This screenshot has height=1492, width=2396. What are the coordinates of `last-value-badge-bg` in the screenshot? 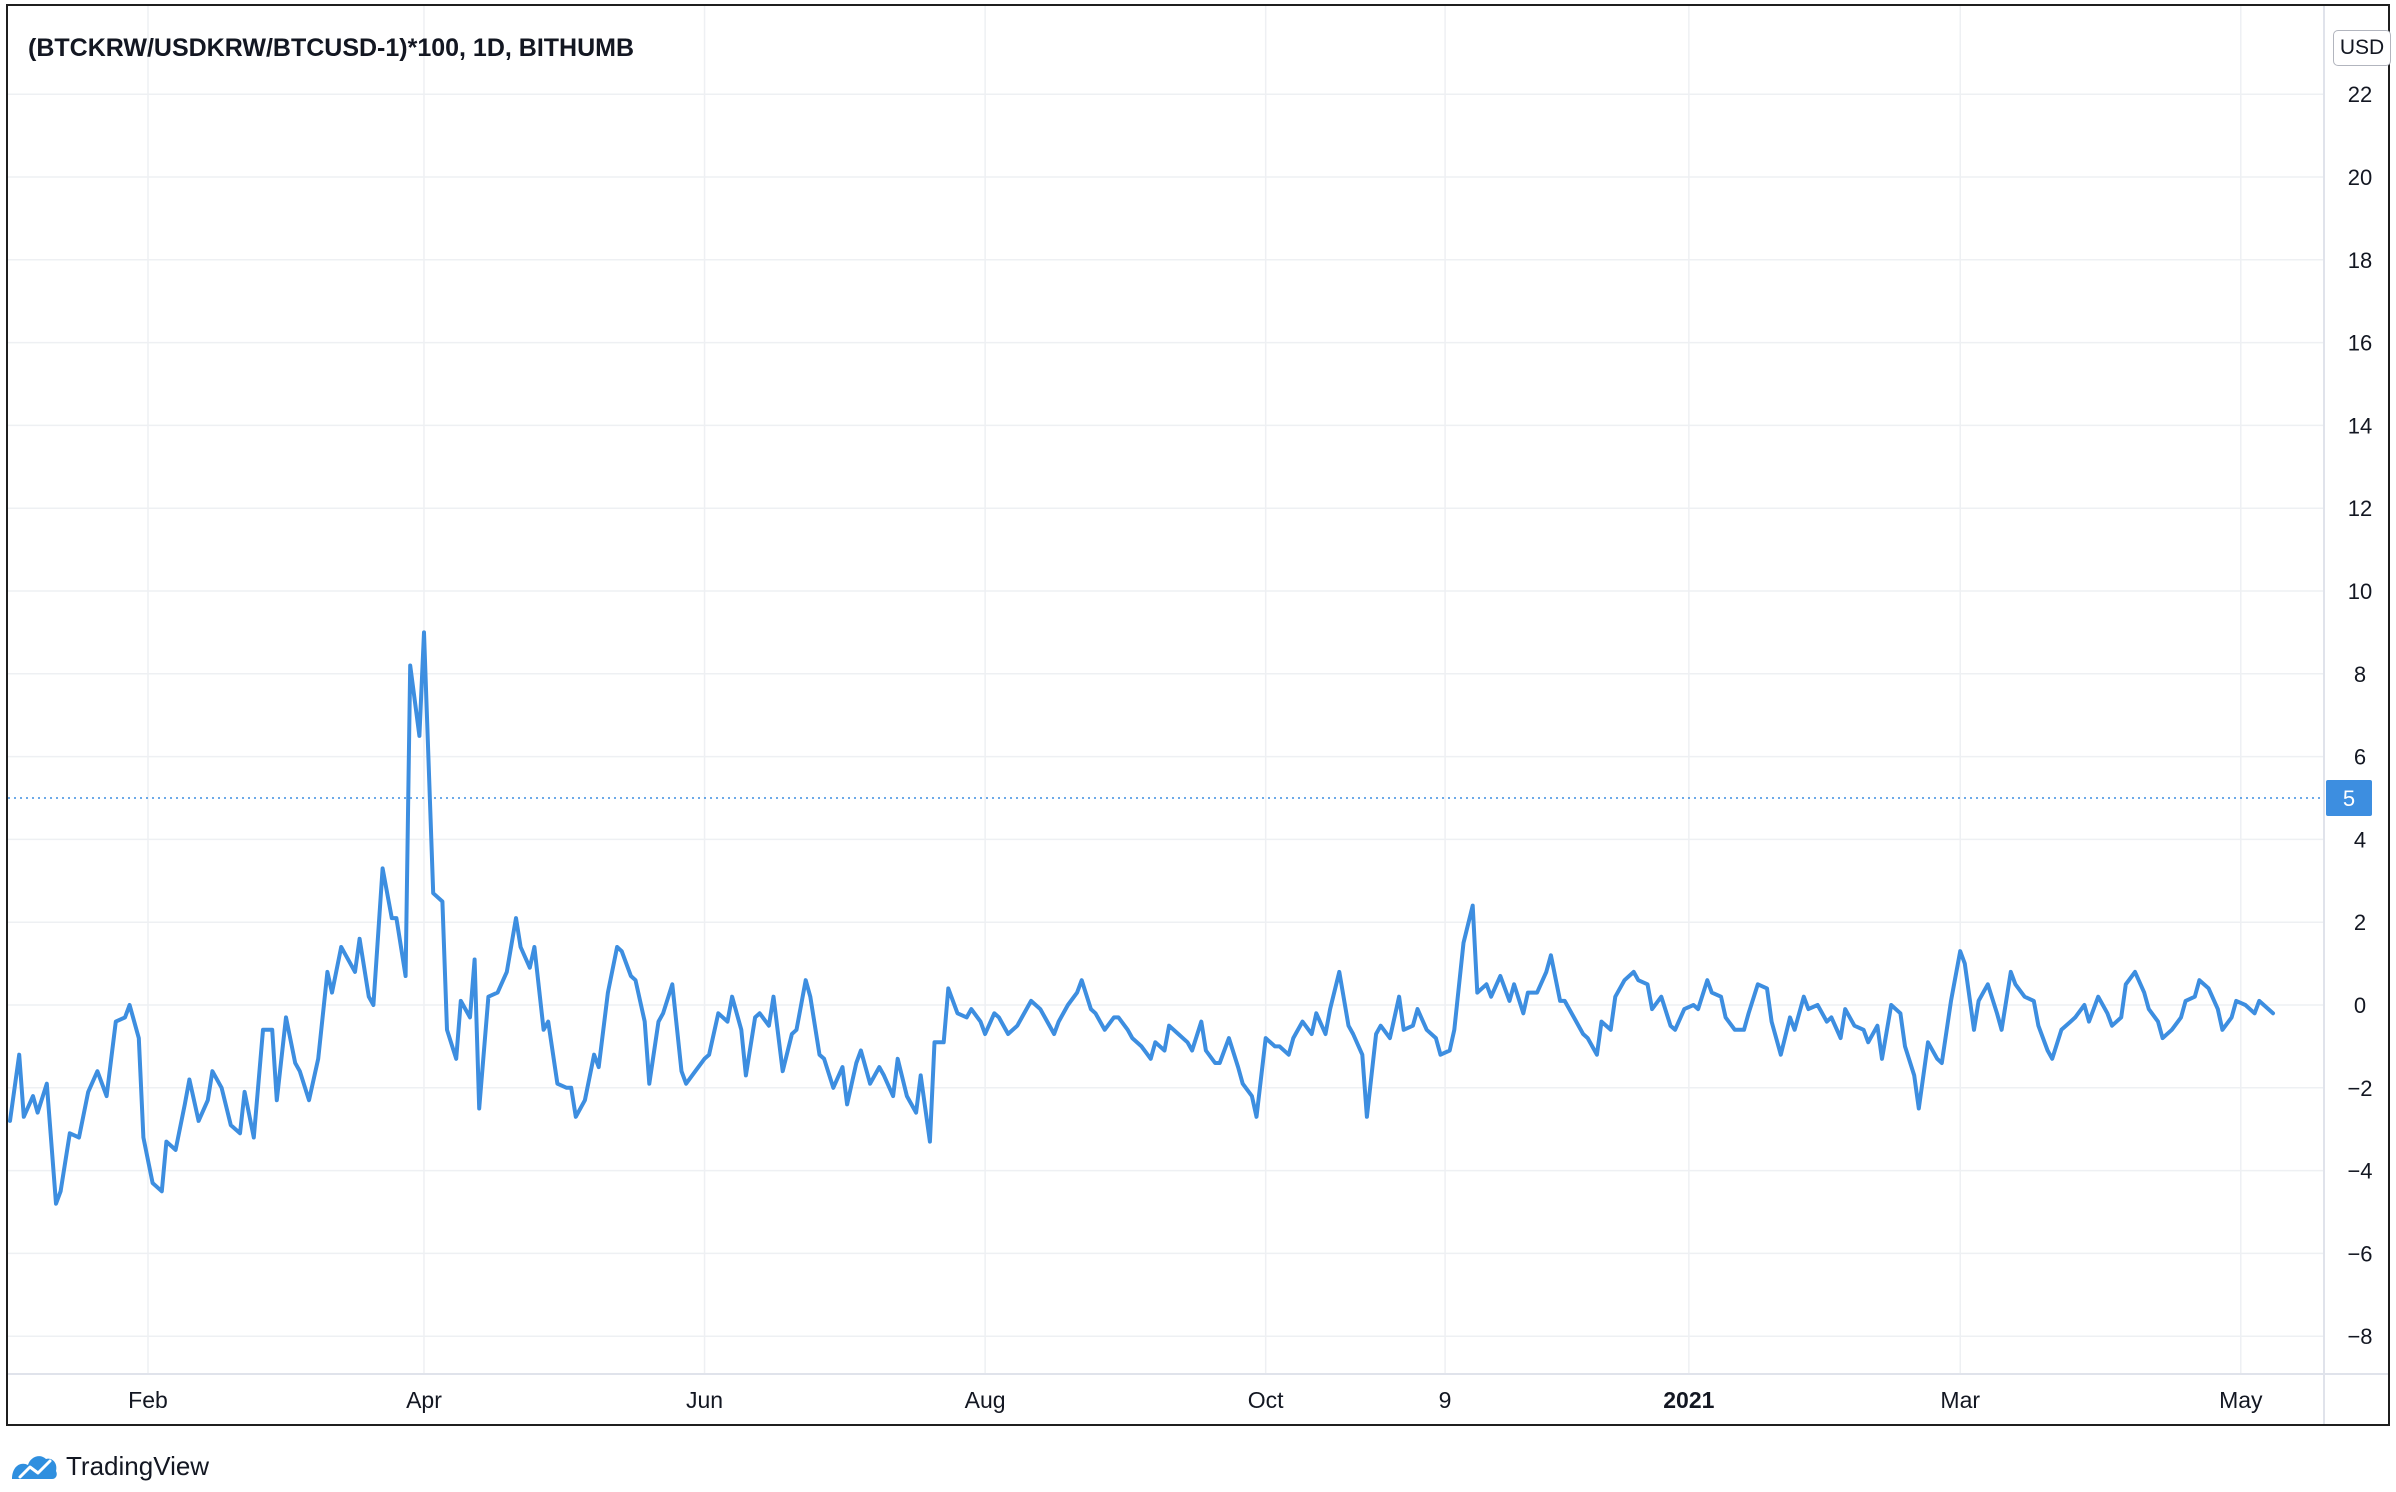 It's located at (2349, 798).